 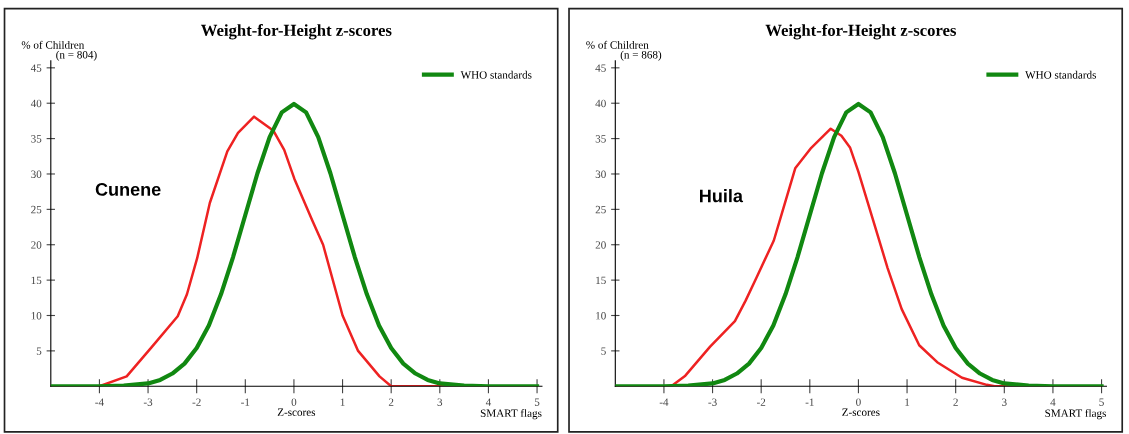 What do you see at coordinates (76, 55) in the screenshot?
I see `chart-subtitle: (n = 804)` at bounding box center [76, 55].